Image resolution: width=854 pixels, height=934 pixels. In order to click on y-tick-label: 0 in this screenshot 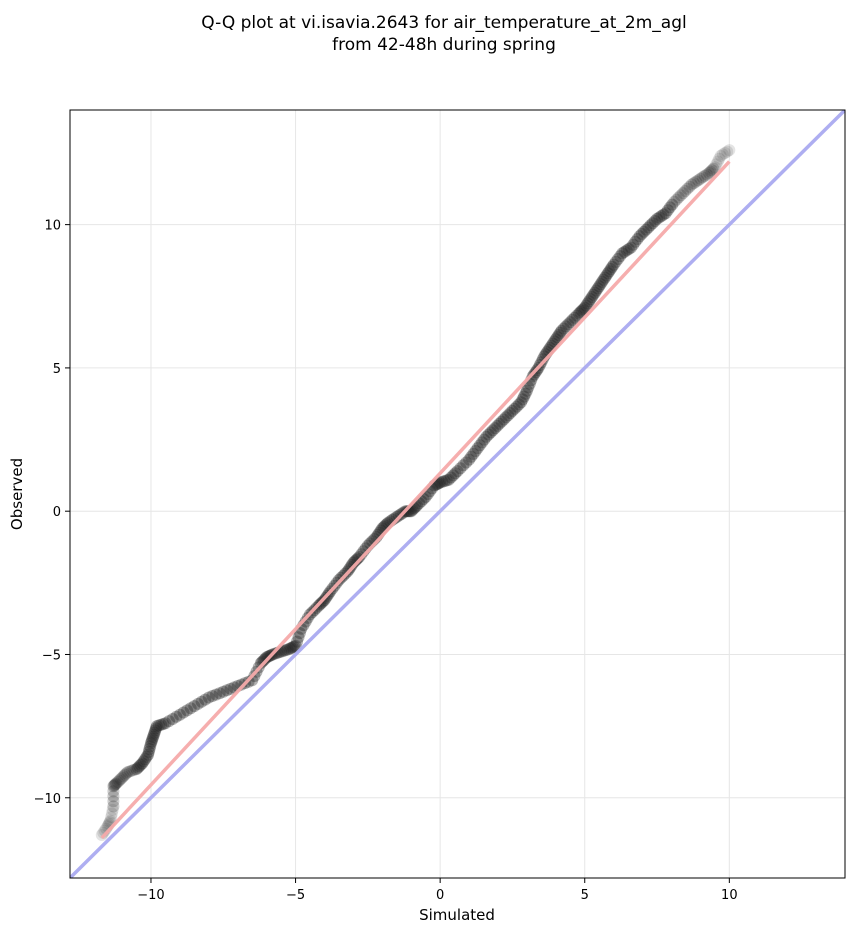, I will do `click(57, 512)`.